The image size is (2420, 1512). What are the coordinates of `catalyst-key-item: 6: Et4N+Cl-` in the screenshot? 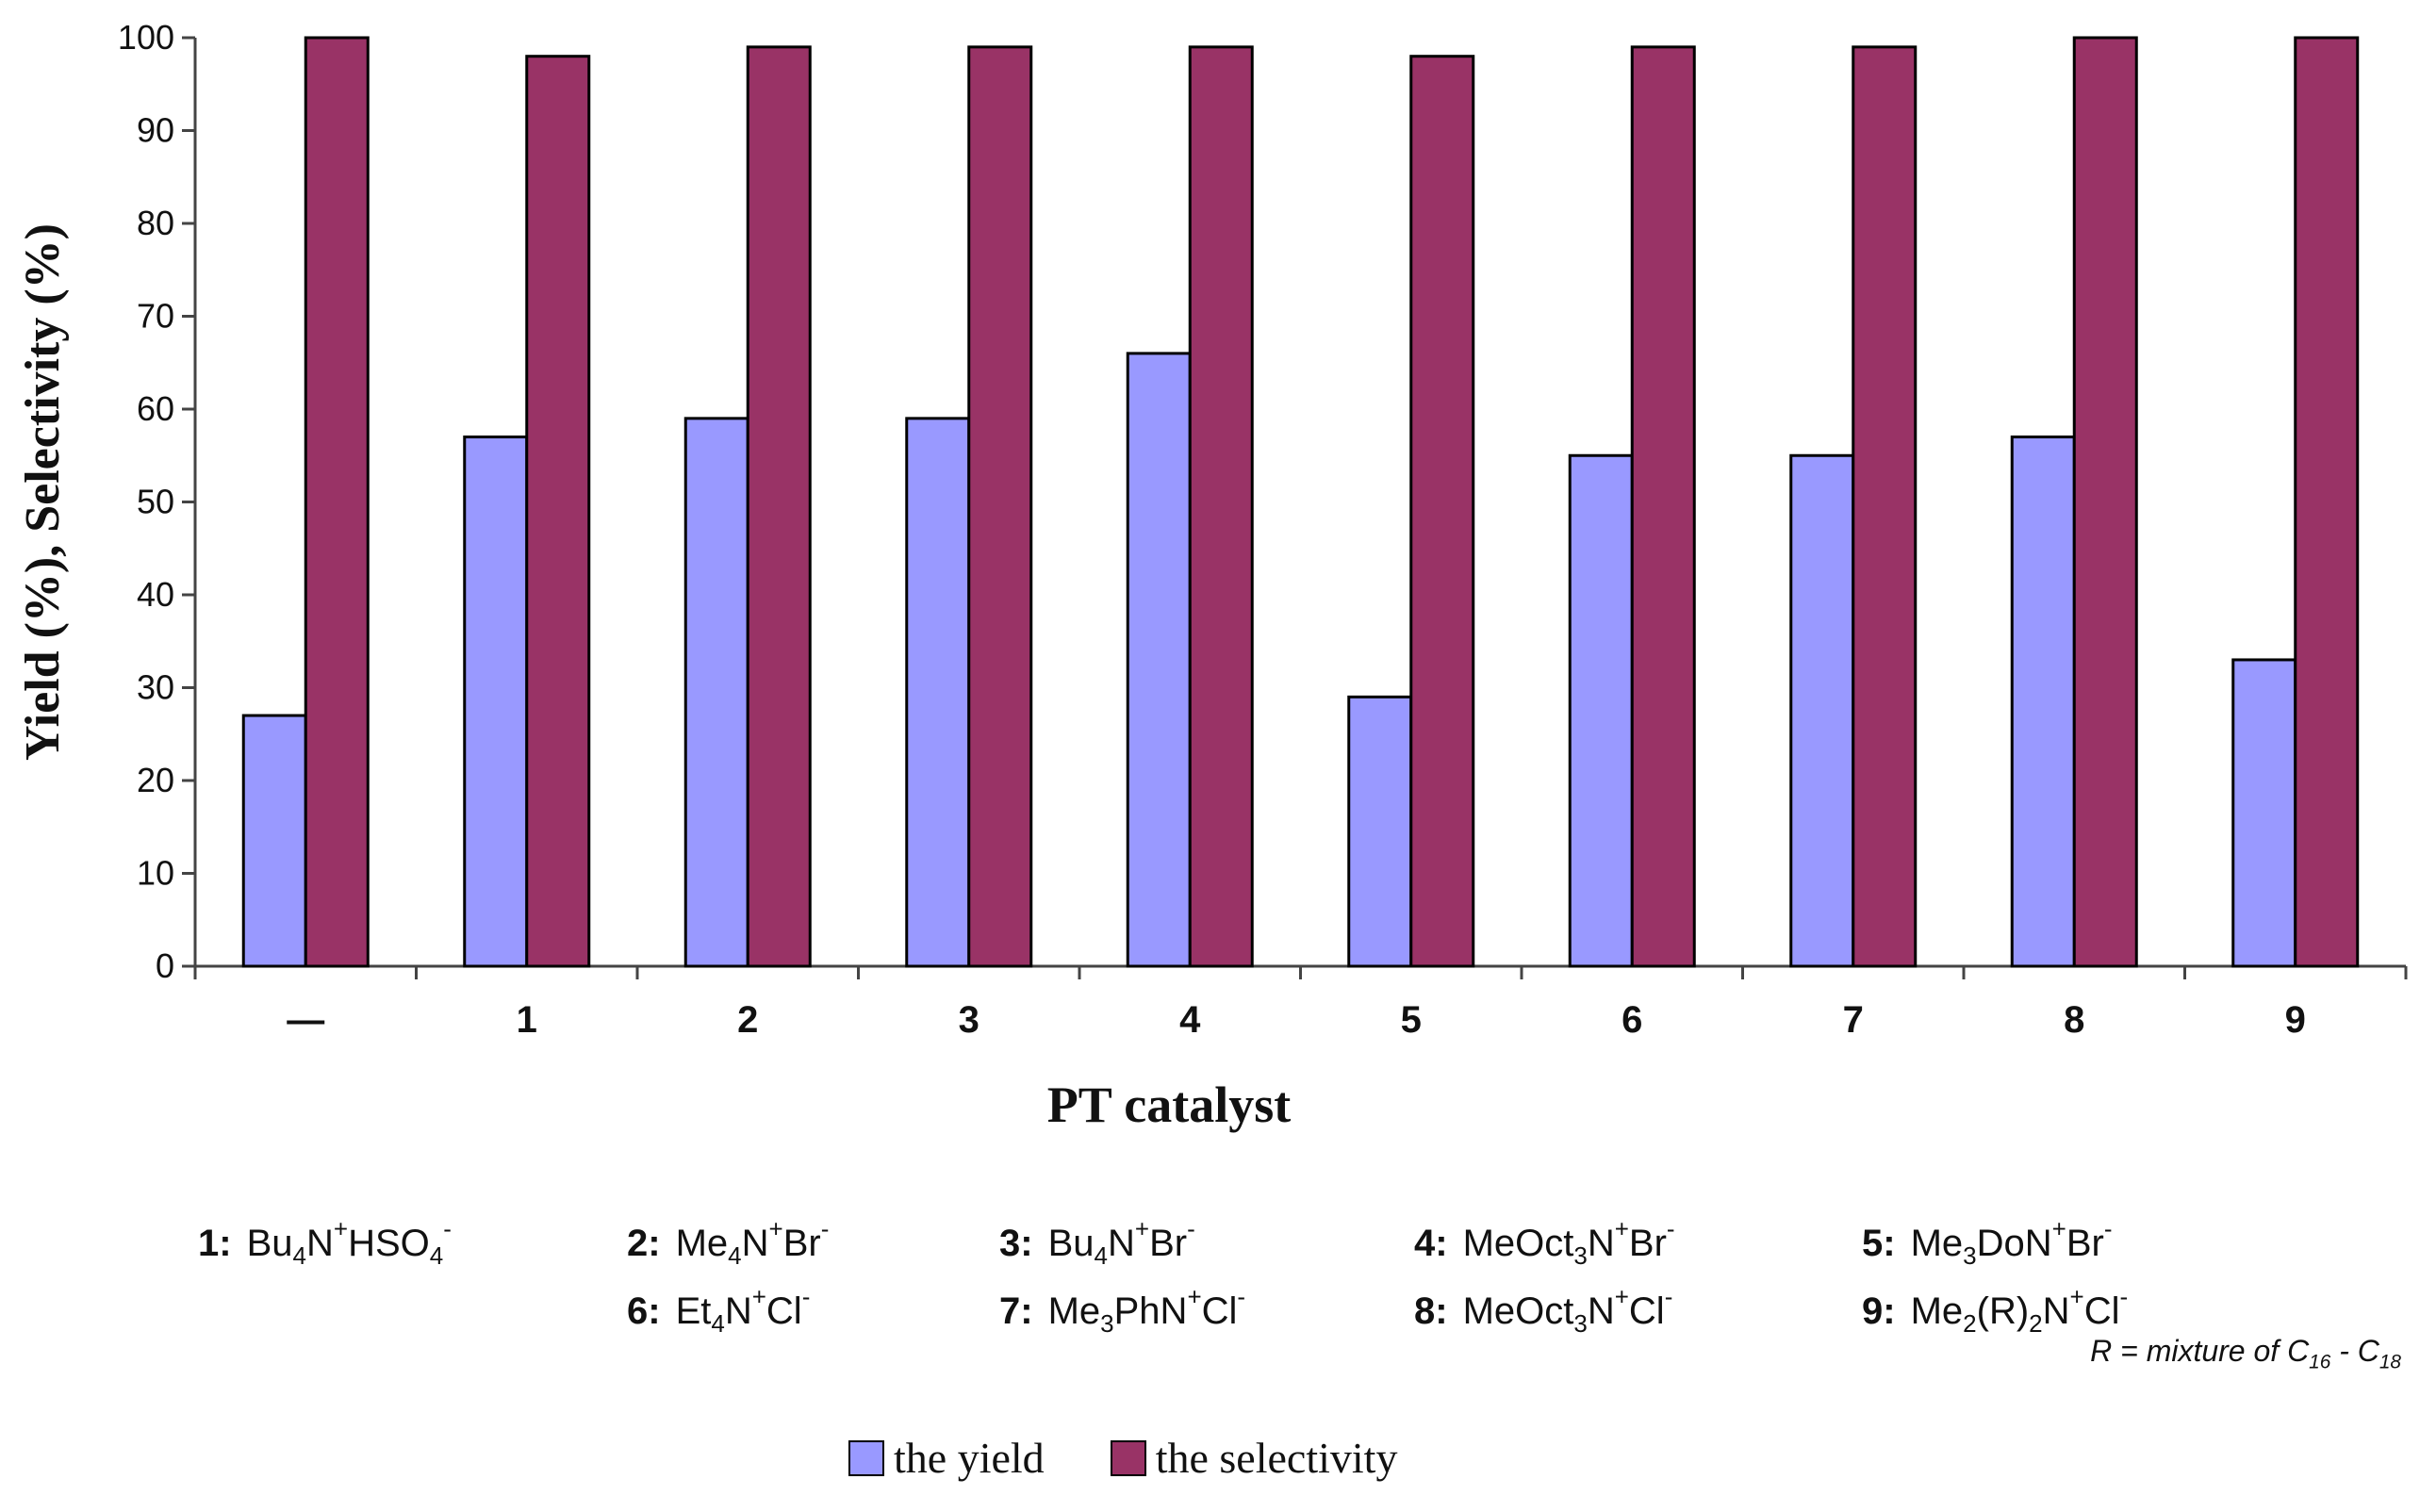 It's located at (718, 1311).